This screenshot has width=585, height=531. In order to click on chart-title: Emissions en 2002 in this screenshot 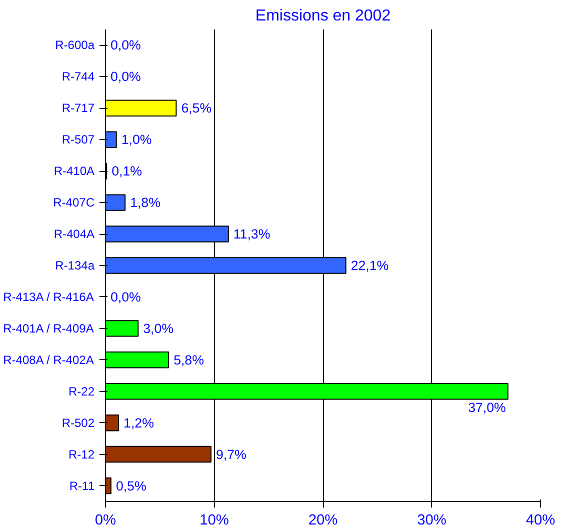, I will do `click(323, 16)`.